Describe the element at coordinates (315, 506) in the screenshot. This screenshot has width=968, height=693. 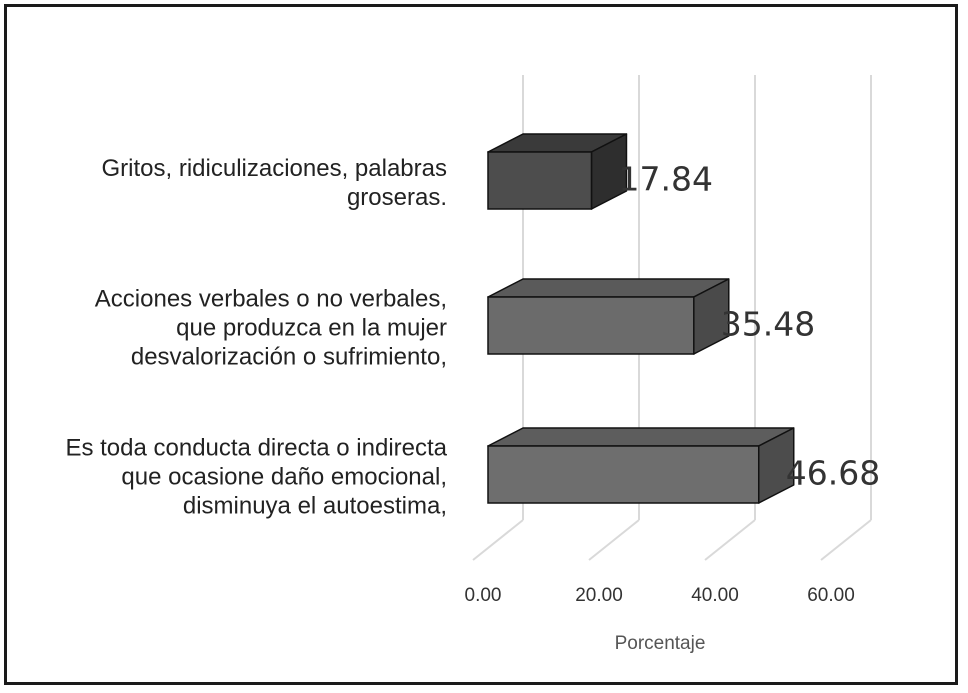
I see `category-label-line: disminuya el autoestima,` at that location.